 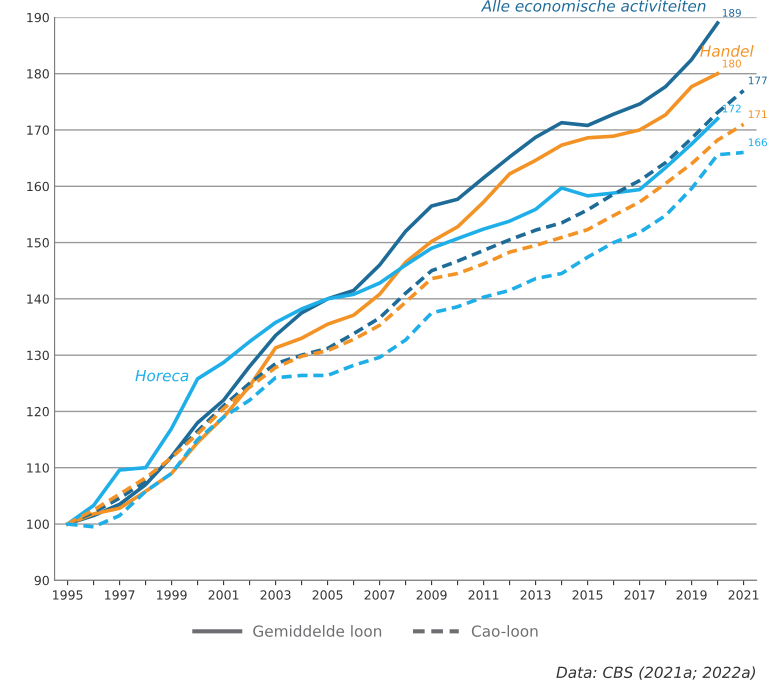 I want to click on x-tick-label: 1995, so click(x=67, y=595).